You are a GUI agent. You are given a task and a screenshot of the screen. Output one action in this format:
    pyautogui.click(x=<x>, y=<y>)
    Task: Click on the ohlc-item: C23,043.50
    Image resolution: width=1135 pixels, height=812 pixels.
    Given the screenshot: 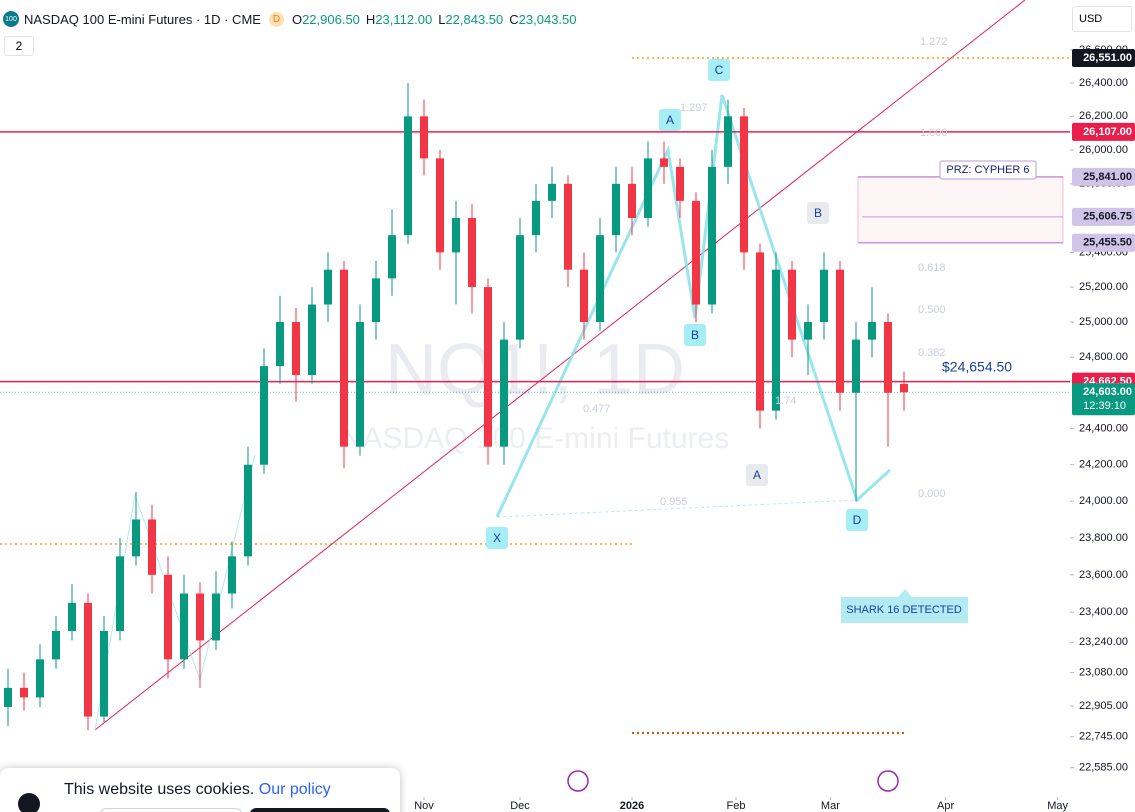 What is the action you would take?
    pyautogui.click(x=542, y=19)
    